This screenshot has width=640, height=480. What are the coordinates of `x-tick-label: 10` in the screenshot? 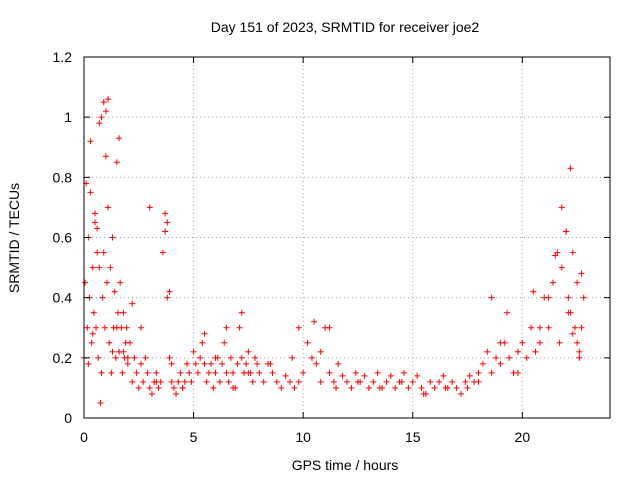 It's located at (303, 437).